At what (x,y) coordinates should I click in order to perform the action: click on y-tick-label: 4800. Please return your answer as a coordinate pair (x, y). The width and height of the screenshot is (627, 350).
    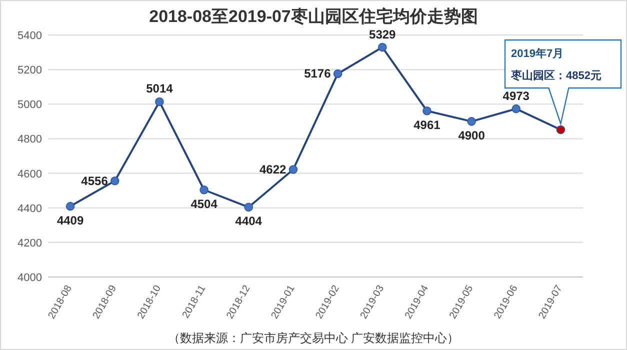
    Looking at the image, I should click on (30, 140).